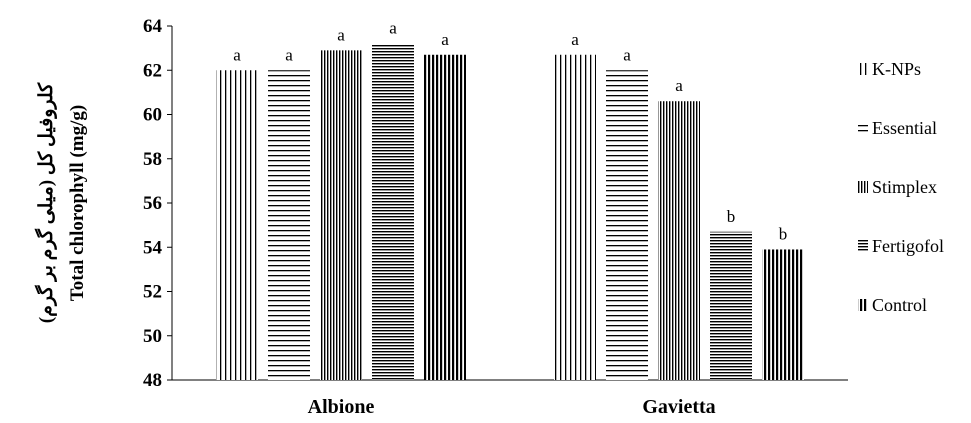 This screenshot has height=423, width=971. I want to click on y-tick-label: 54, so click(153, 247).